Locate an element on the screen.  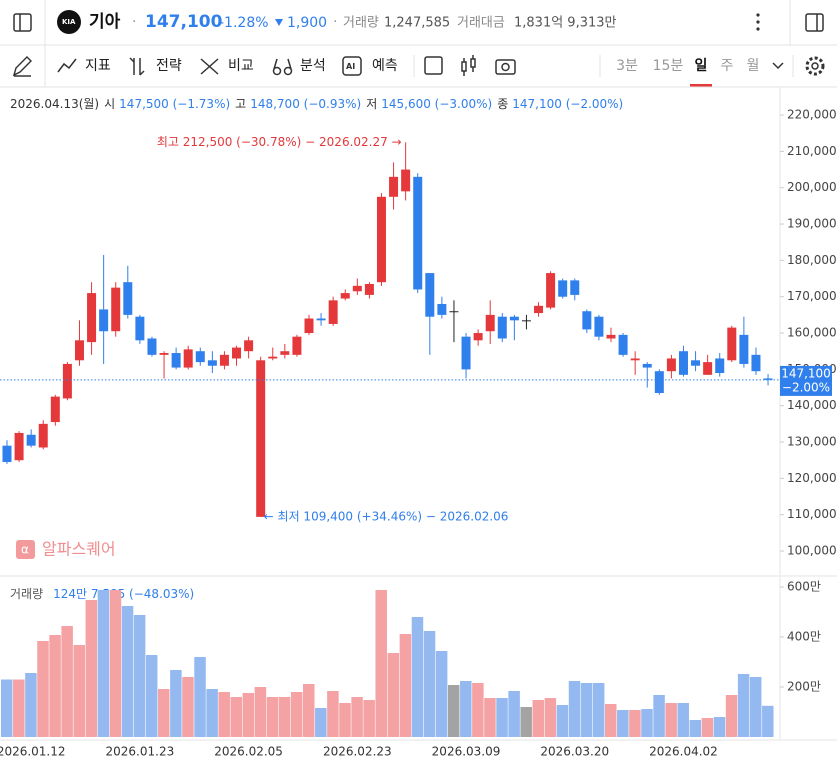
x-tick-label: 2026.01.23 is located at coordinates (140, 752).